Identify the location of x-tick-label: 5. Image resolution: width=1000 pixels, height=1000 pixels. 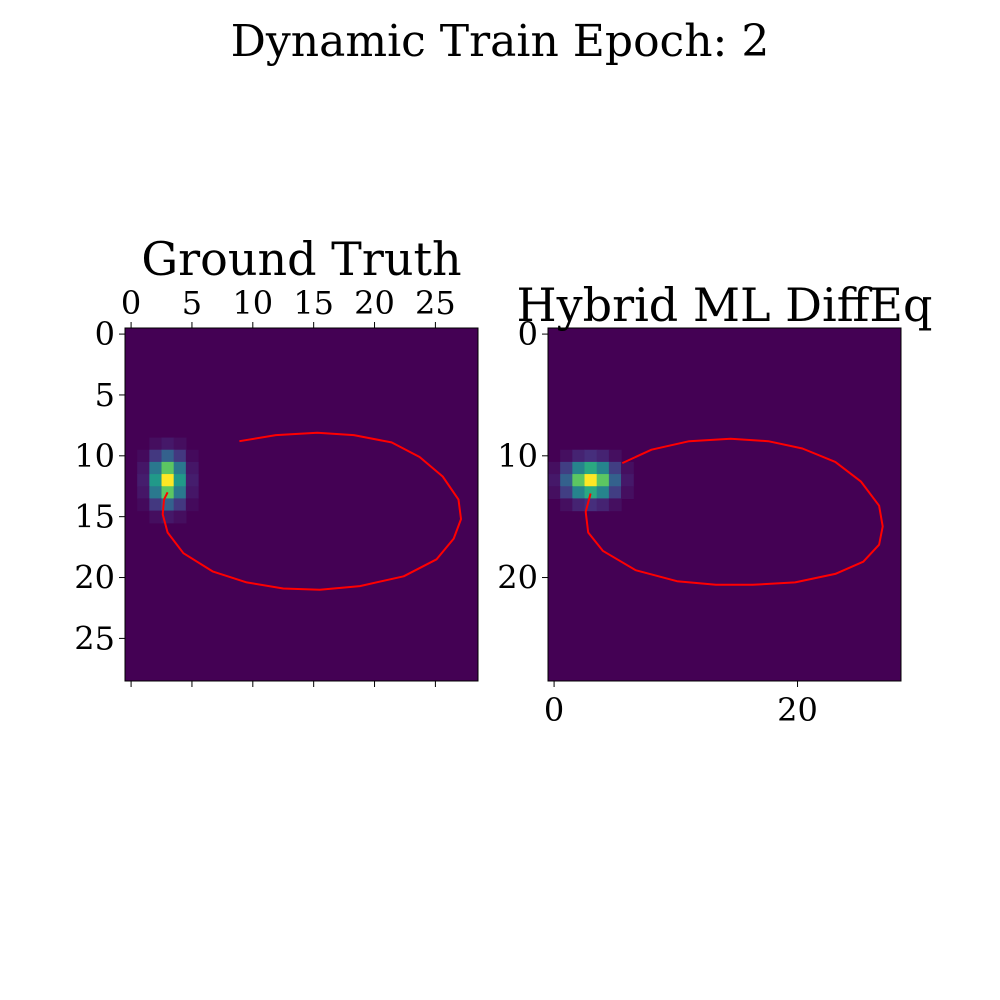
(192, 303).